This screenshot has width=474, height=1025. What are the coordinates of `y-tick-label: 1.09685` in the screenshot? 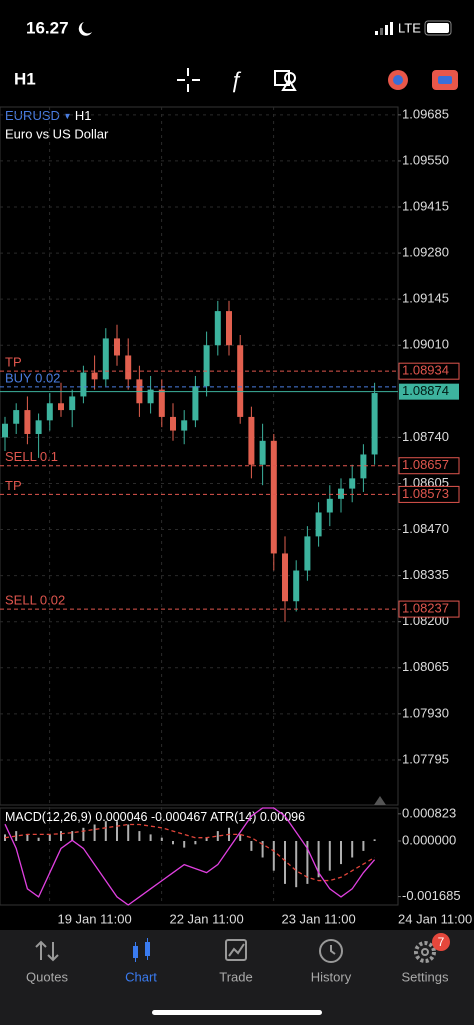 It's located at (425, 113).